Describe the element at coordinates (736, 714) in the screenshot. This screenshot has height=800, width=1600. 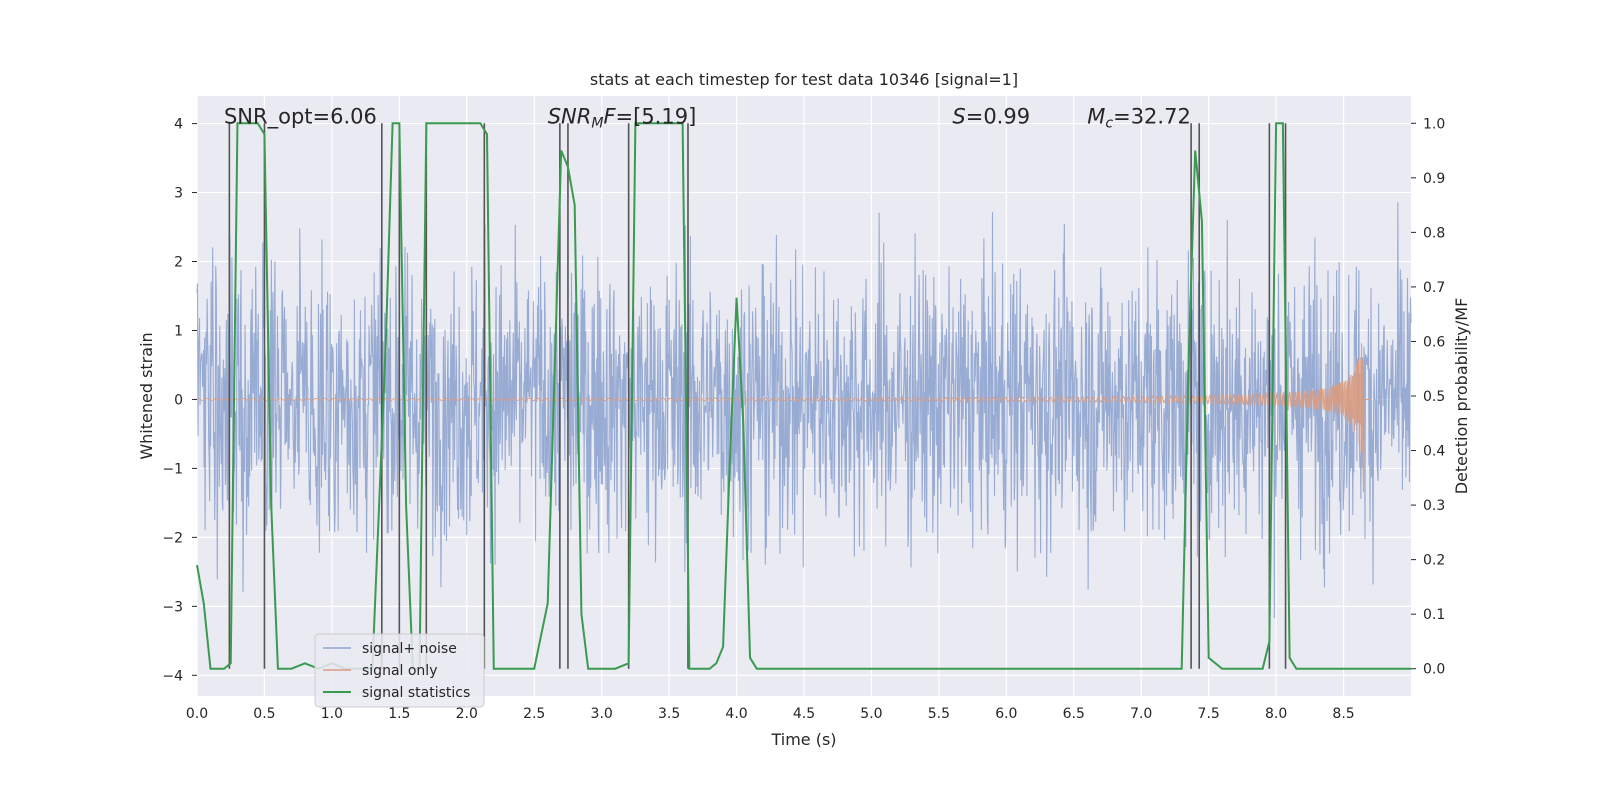
I see `x-tick-label: 4.0` at that location.